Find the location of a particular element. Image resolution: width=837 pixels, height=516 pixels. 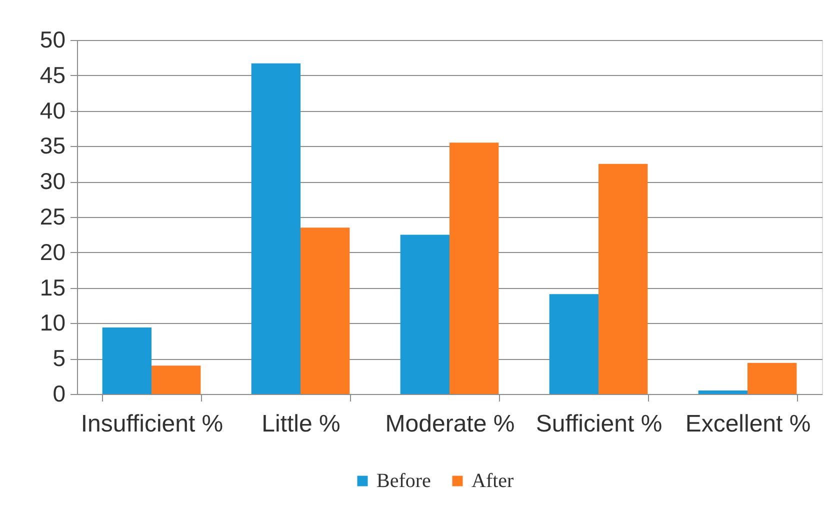

y-tick-label: 25 is located at coordinates (53, 217).